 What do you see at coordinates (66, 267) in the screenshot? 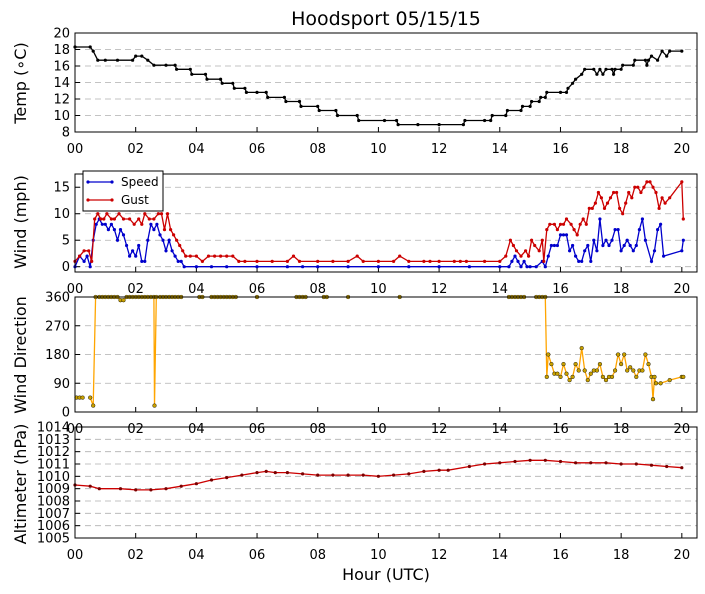
I see `y-tick-label: 0` at bounding box center [66, 267].